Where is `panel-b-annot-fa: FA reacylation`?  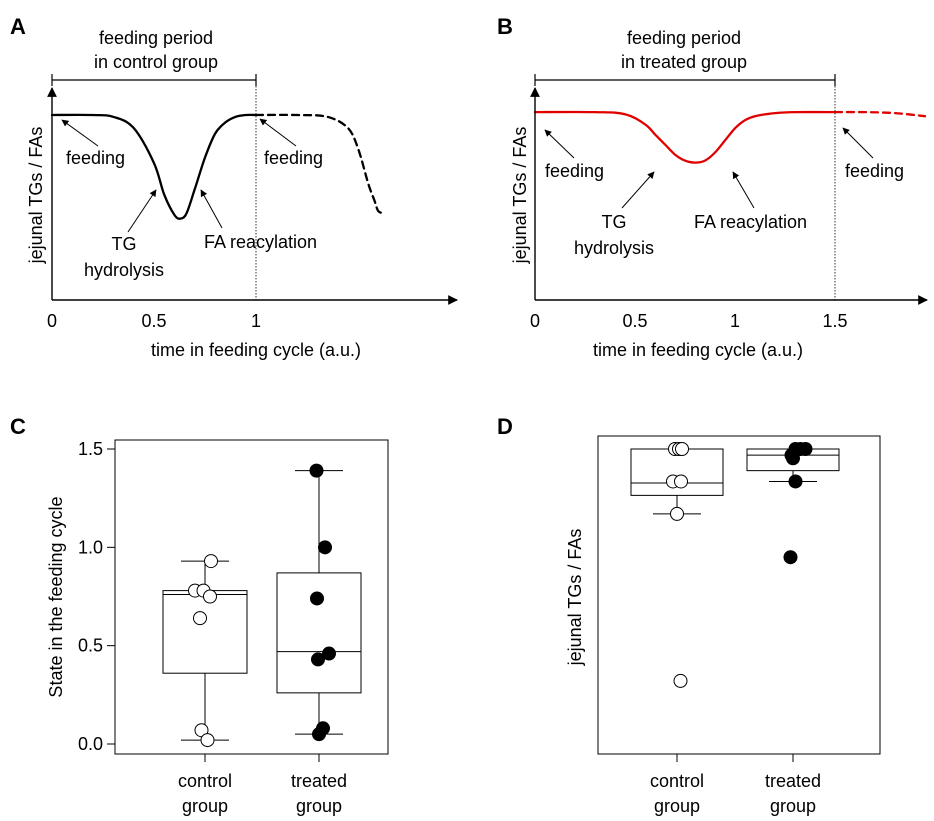
panel-b-annot-fa: FA reacylation is located at coordinates (750, 222).